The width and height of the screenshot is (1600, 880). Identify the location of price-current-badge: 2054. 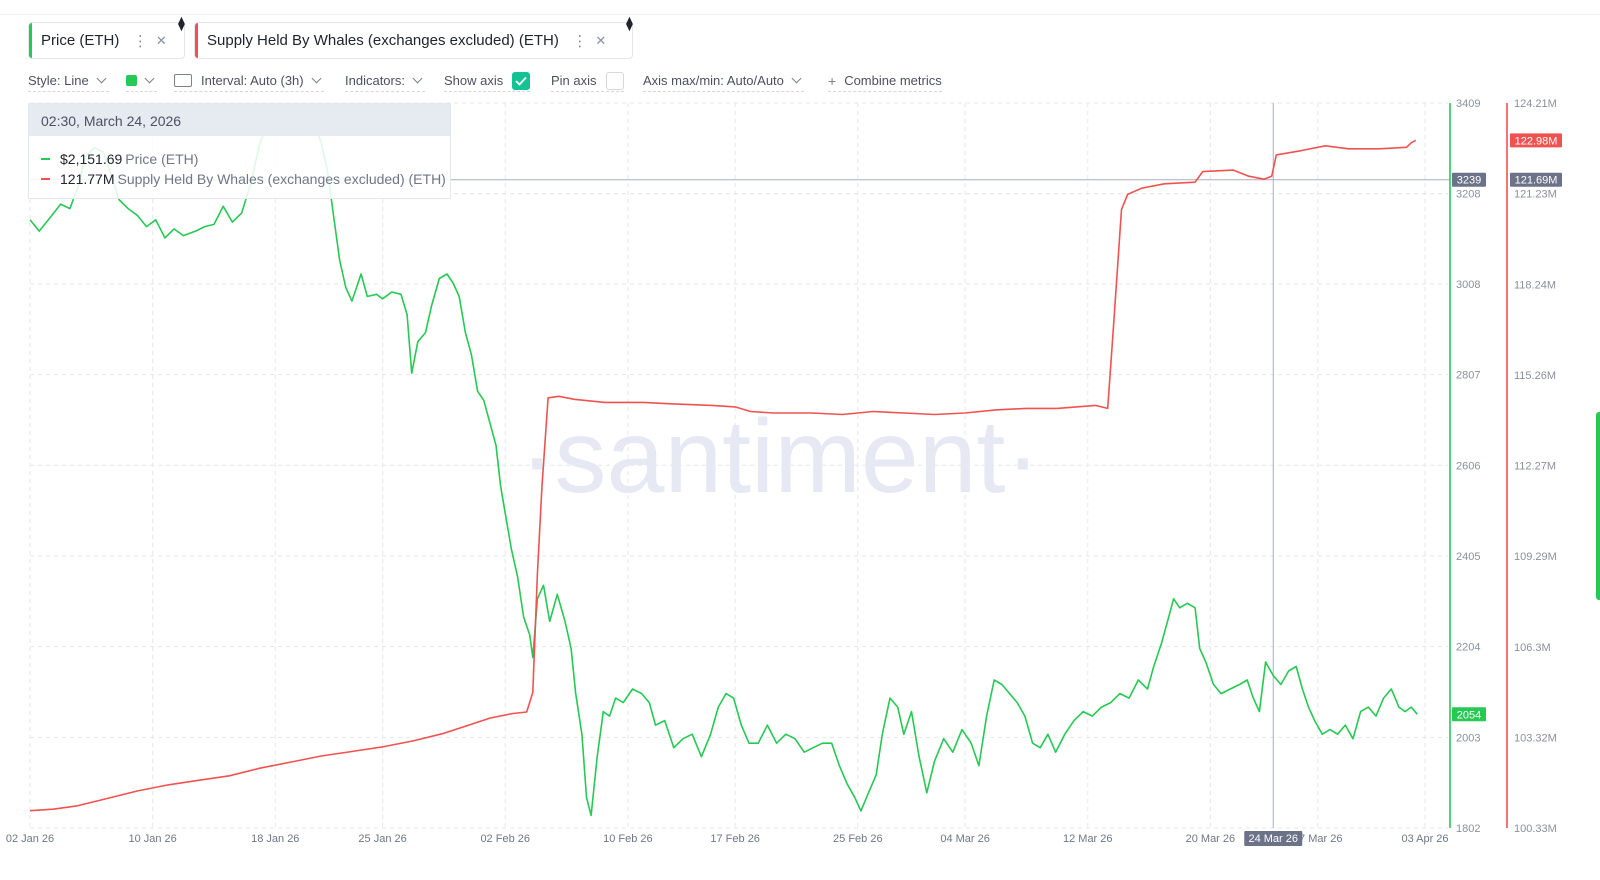
(1469, 714).